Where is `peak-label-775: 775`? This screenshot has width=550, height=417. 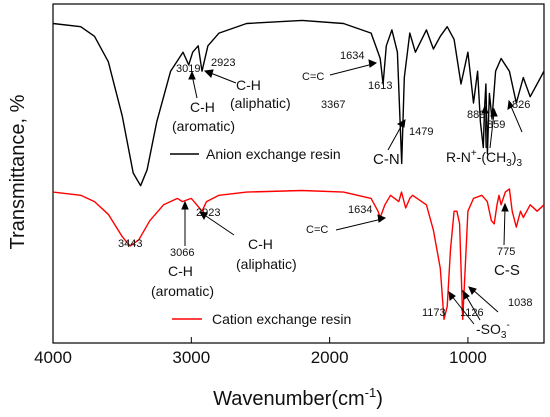 peak-label-775: 775 is located at coordinates (506, 252).